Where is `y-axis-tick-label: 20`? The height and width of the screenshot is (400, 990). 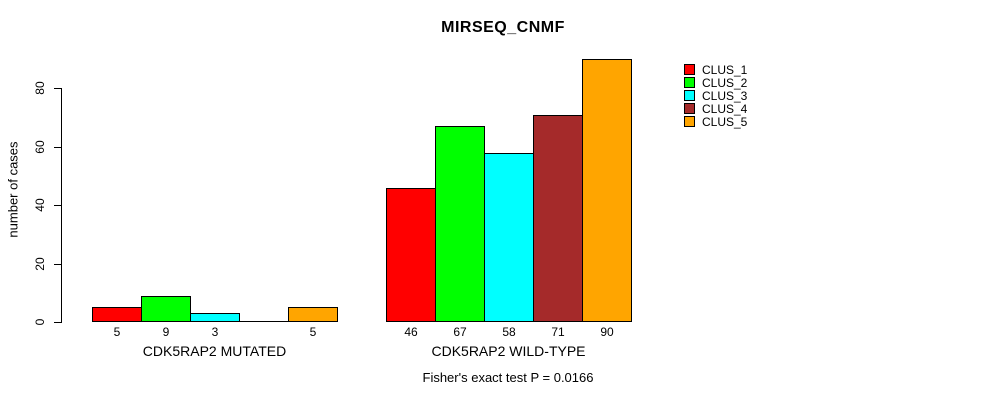 y-axis-tick-label: 20 is located at coordinates (40, 264).